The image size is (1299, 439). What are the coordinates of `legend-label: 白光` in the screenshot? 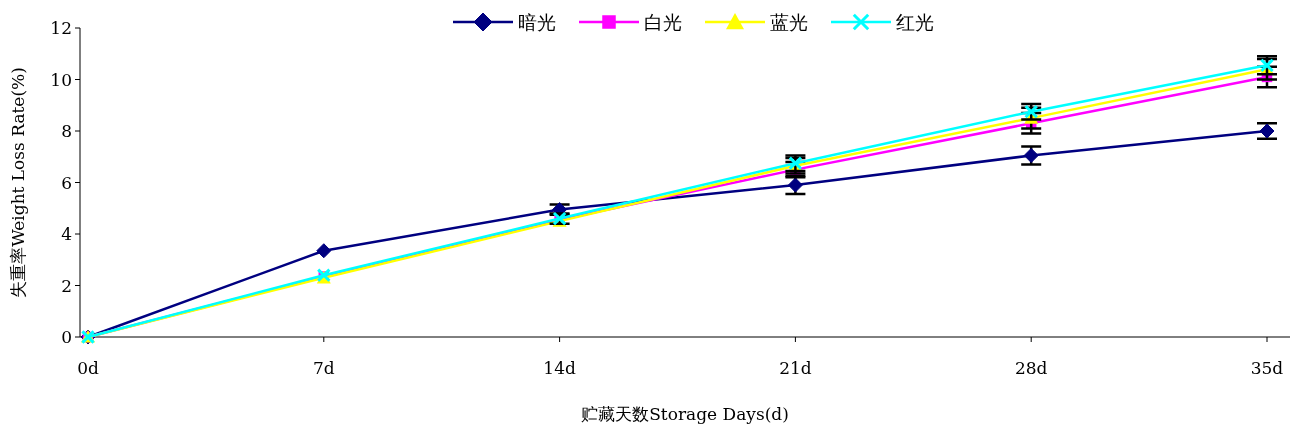 It's located at (663, 22).